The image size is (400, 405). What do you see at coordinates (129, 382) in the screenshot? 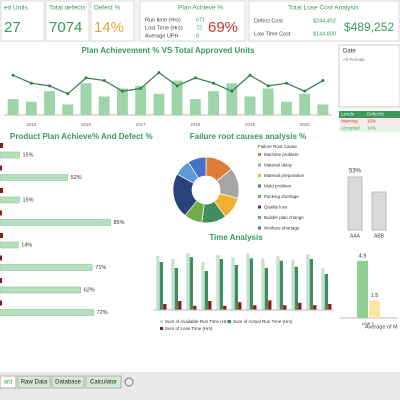
I see `add-sheet` at bounding box center [129, 382].